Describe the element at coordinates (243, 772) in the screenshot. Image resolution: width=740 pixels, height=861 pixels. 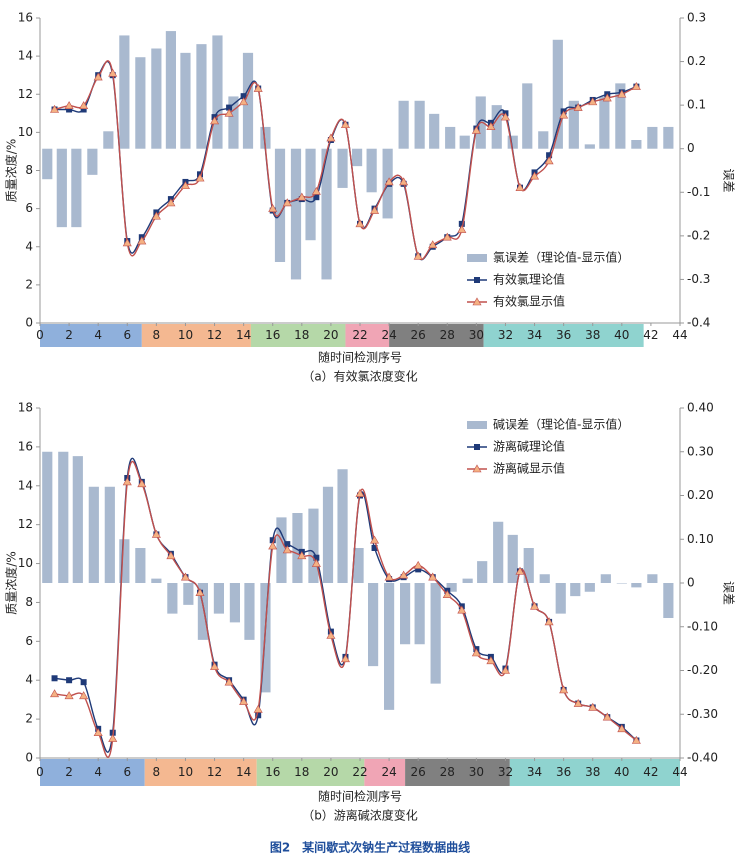
I see `x-tick-label: 14` at that location.